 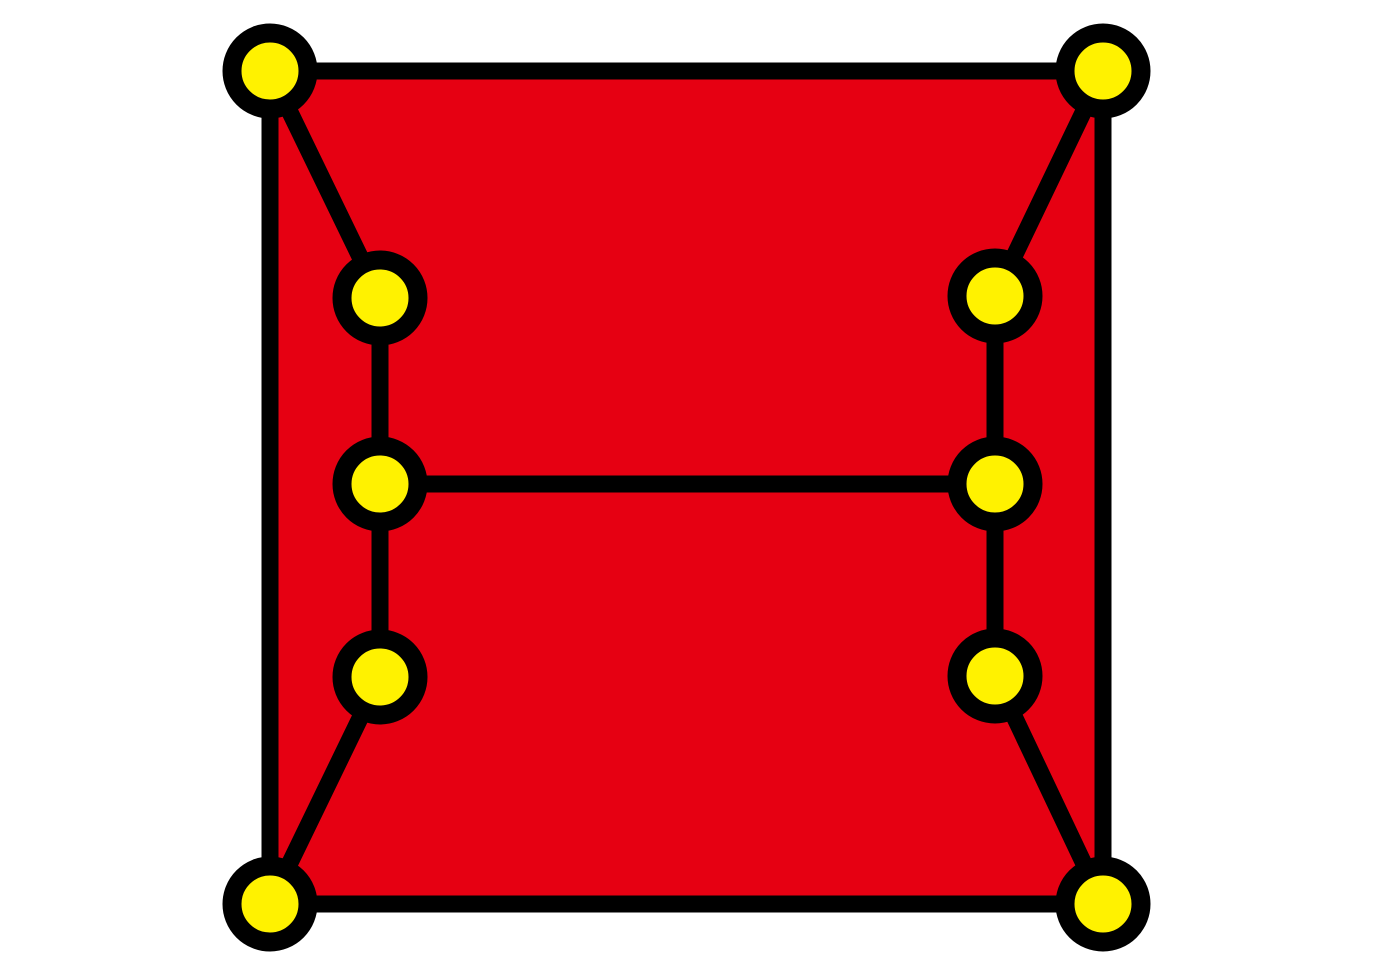 I want to click on node-bottom-right, so click(x=1103, y=904).